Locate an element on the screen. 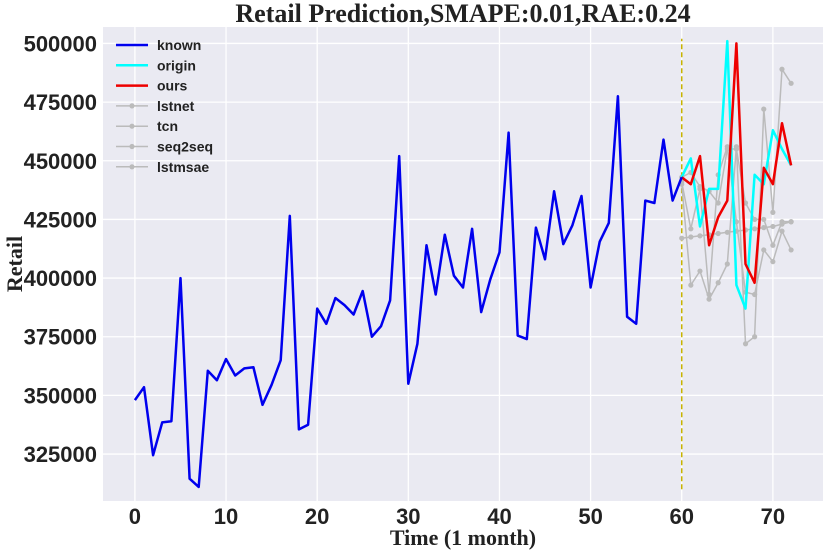 This screenshot has width=830, height=555. legend-item-origin: origin is located at coordinates (156, 65).